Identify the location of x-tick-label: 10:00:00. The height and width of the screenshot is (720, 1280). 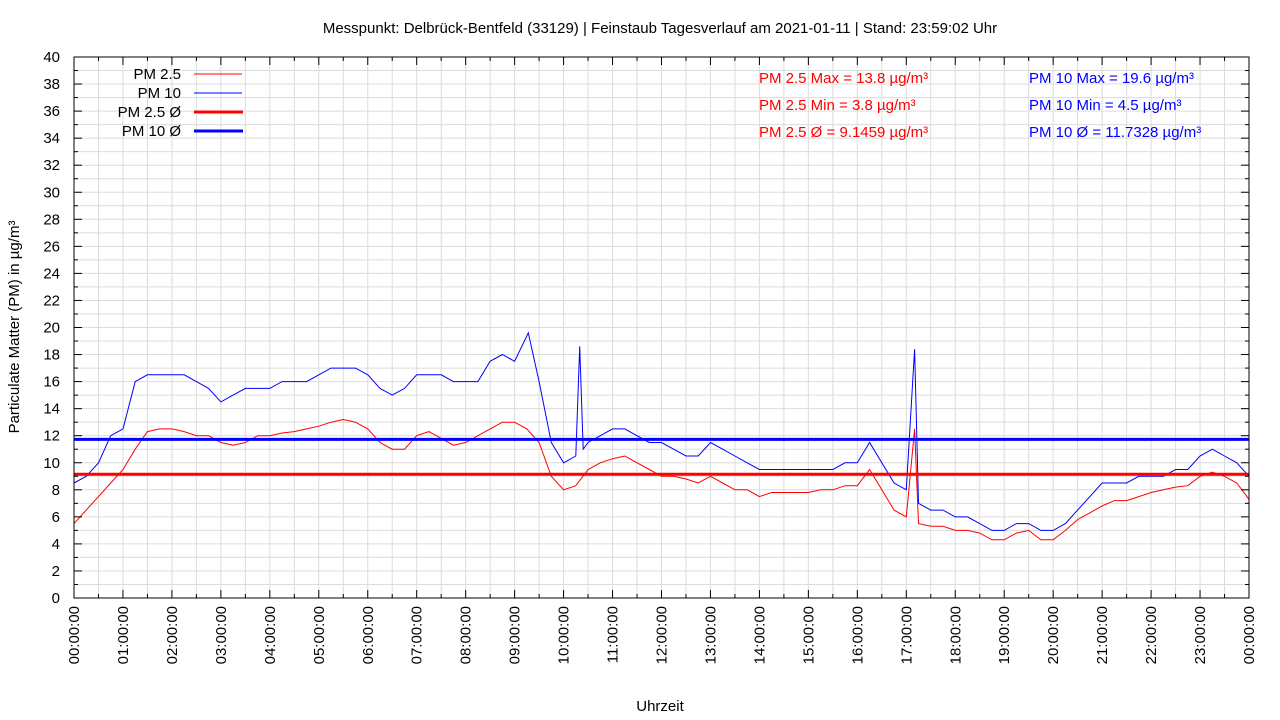
(564, 635).